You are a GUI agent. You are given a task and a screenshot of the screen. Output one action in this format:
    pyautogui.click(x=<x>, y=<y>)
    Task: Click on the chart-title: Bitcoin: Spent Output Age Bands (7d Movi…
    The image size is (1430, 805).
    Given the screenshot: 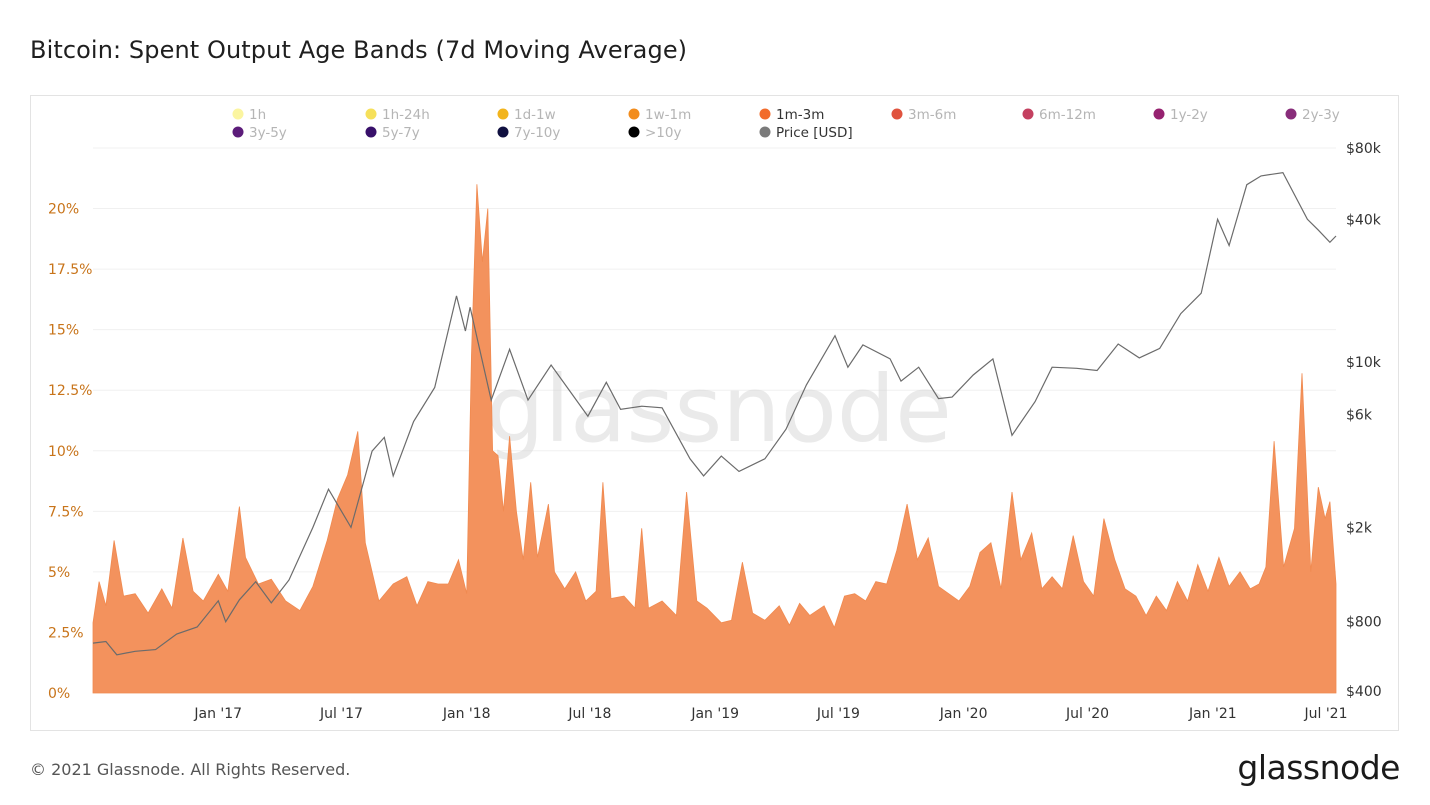 What is the action you would take?
    pyautogui.click(x=359, y=50)
    